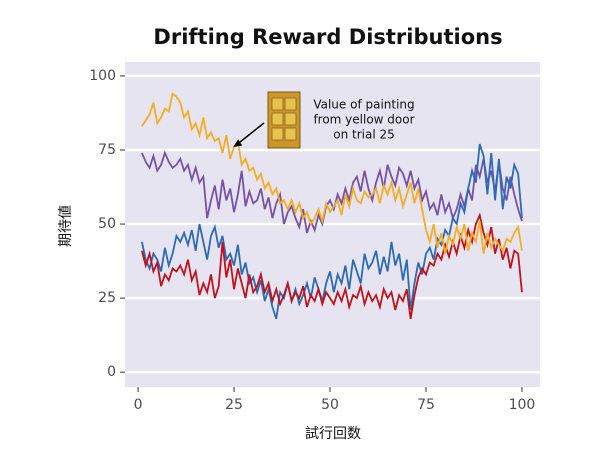  I want to click on y-tick-label: 75, so click(107, 150).